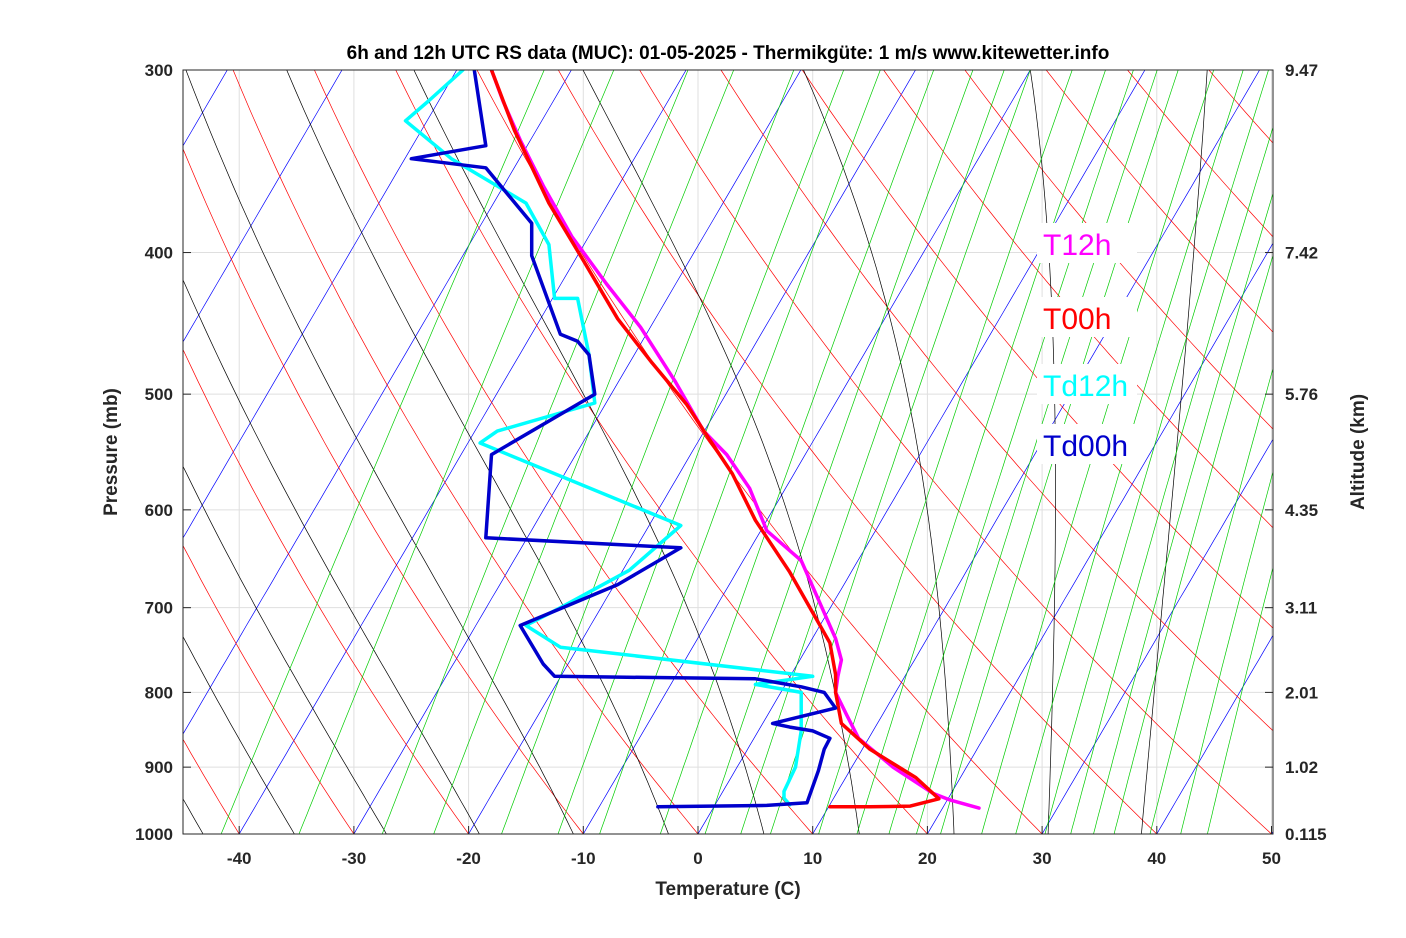 The image size is (1406, 938). What do you see at coordinates (1358, 452) in the screenshot?
I see `y2-axis-title: Altitude (km)` at bounding box center [1358, 452].